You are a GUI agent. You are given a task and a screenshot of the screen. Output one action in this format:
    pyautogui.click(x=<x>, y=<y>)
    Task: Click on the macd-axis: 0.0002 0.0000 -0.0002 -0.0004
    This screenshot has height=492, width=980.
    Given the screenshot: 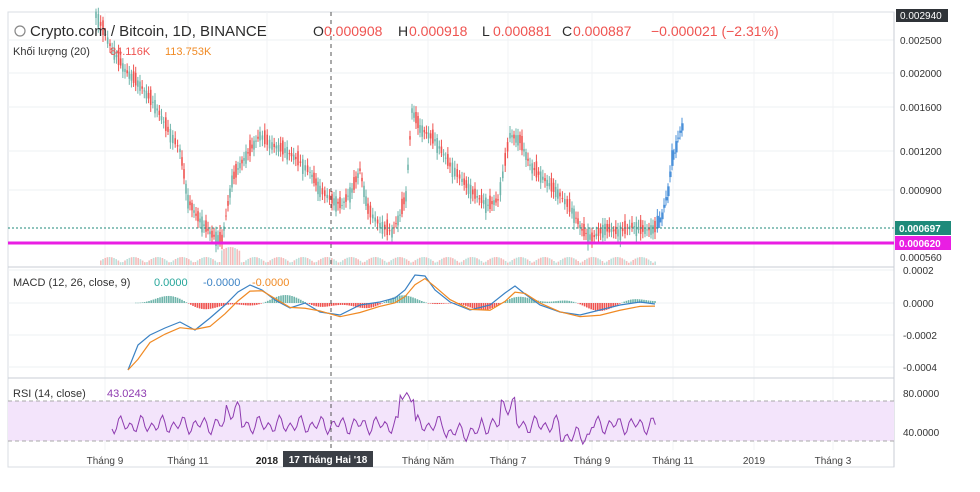 What is the action you would take?
    pyautogui.click(x=920, y=320)
    